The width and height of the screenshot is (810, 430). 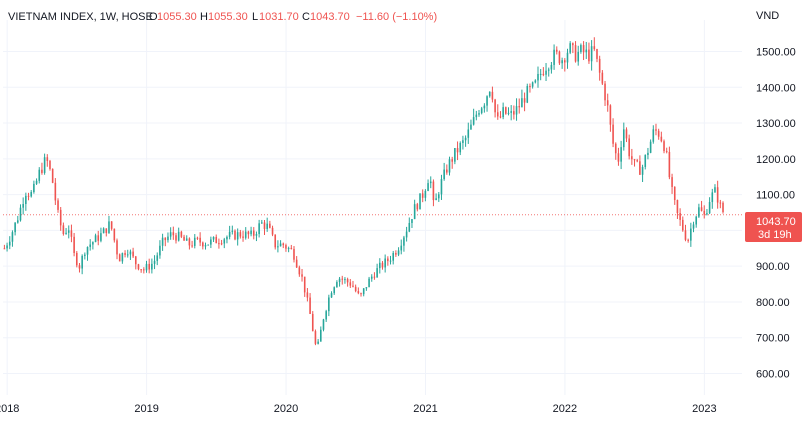 What do you see at coordinates (565, 409) in the screenshot?
I see `x-tick-label: 2022` at bounding box center [565, 409].